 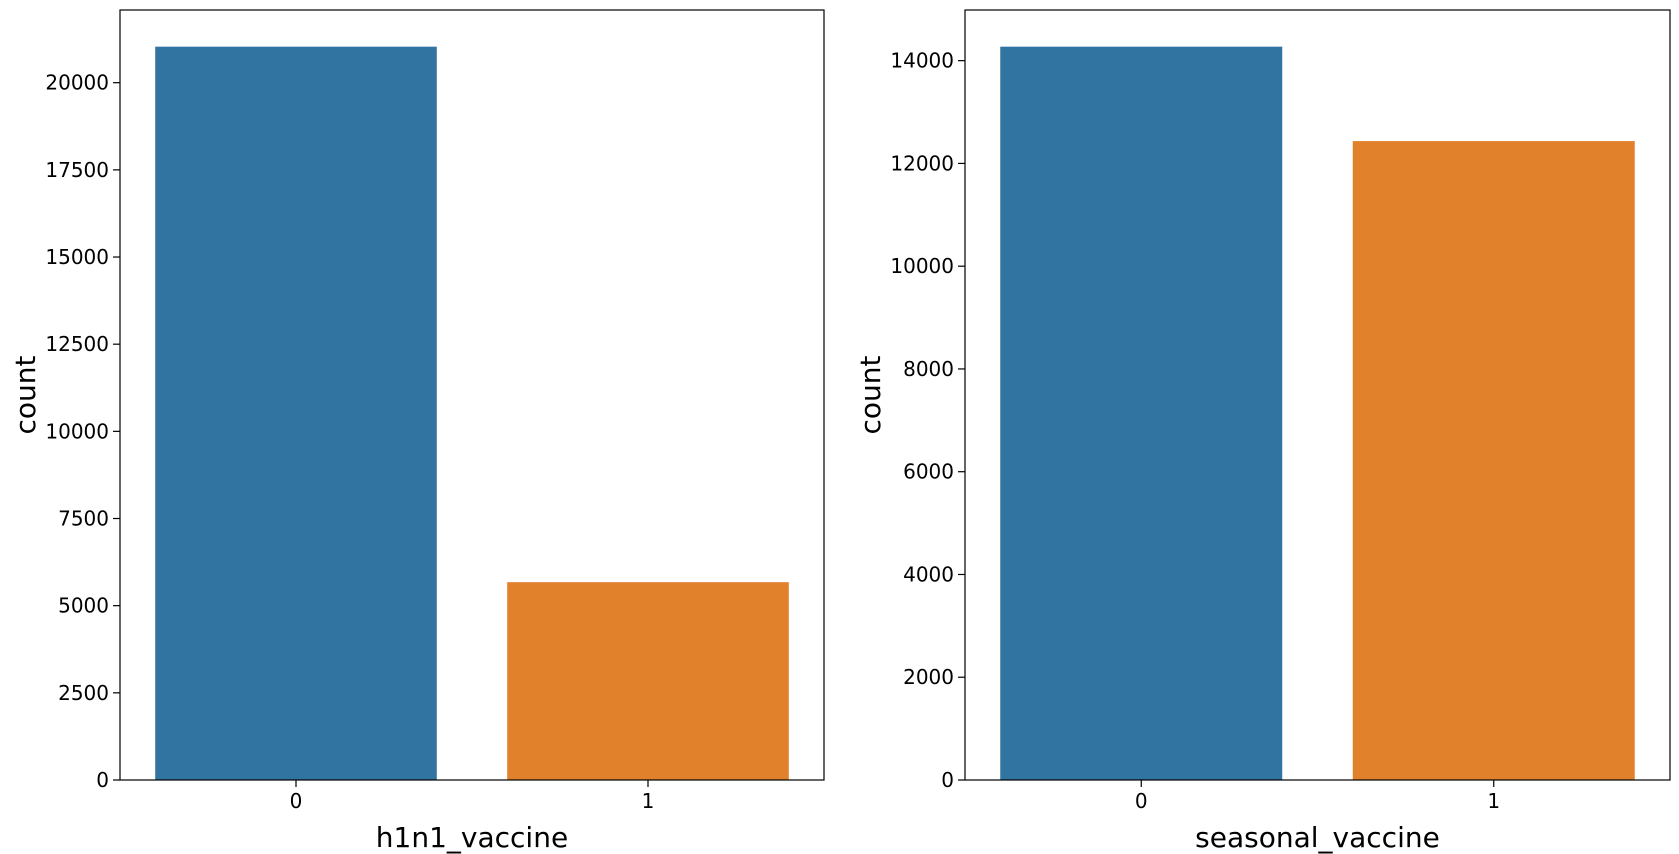 What do you see at coordinates (922, 61) in the screenshot?
I see `y-tick-label: 14000` at bounding box center [922, 61].